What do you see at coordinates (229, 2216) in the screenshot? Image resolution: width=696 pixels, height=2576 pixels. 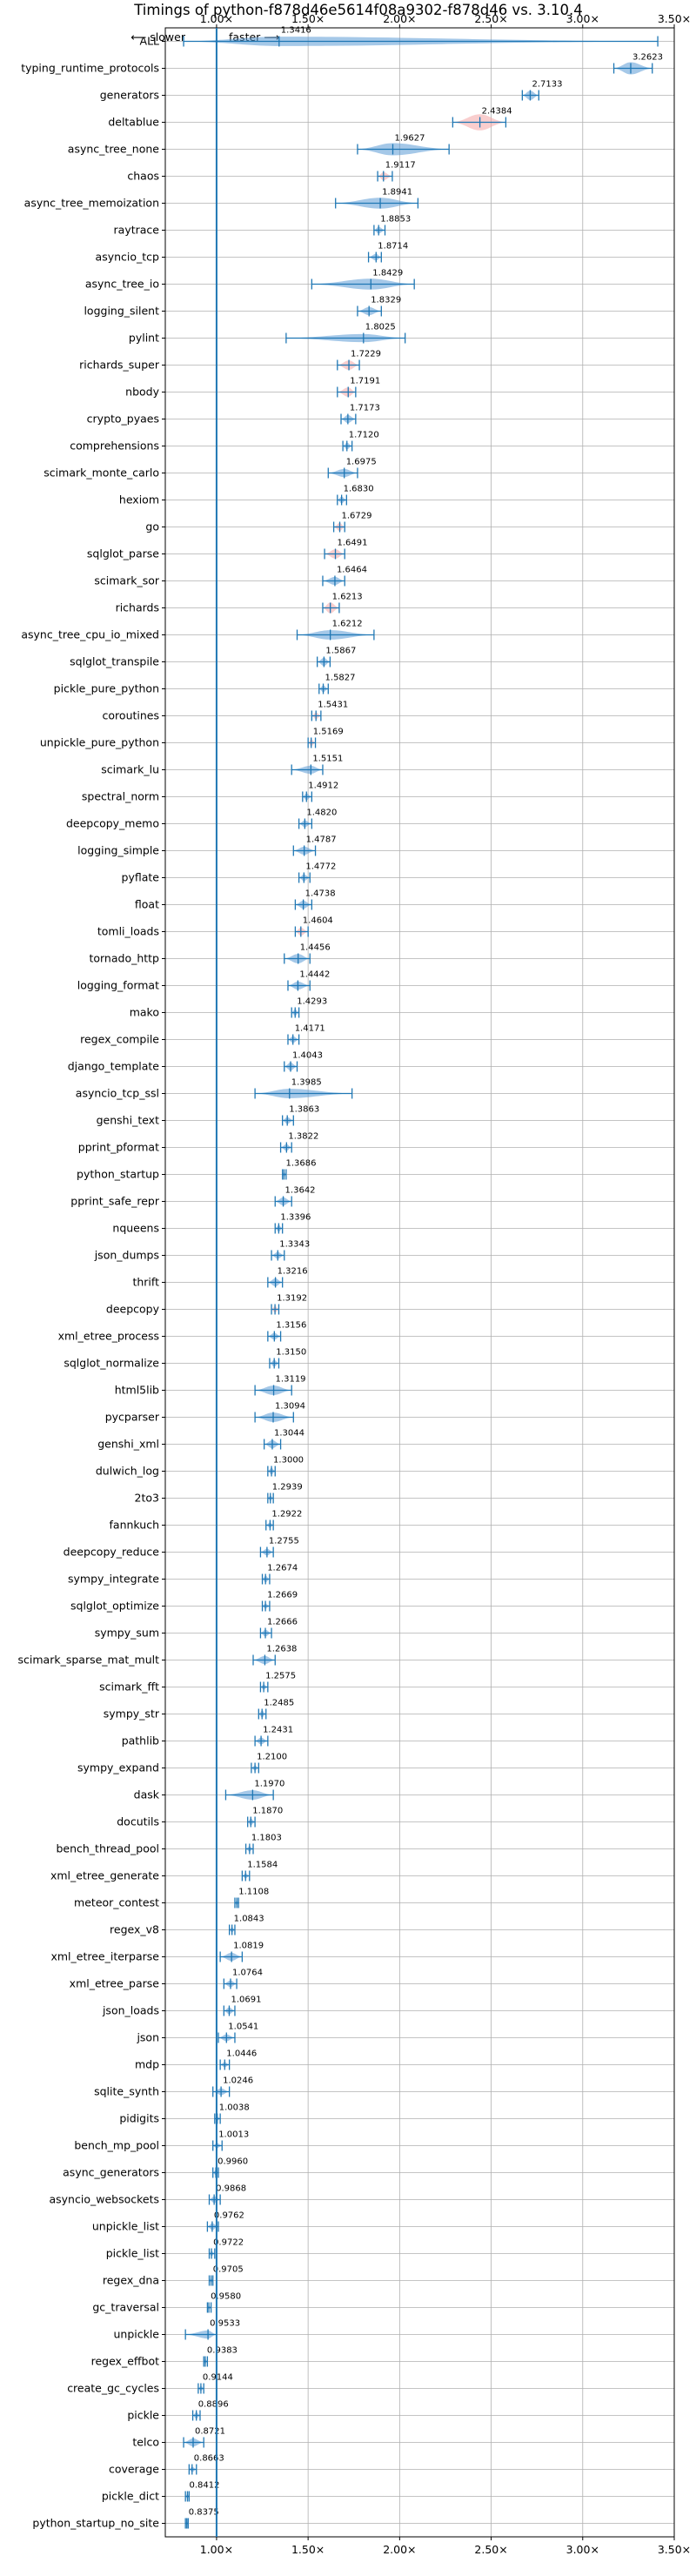 I see `data-label: 0.9762` at bounding box center [229, 2216].